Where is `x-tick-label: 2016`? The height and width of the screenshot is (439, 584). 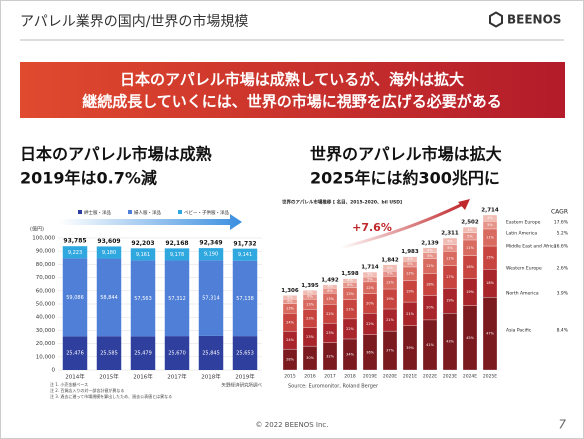
x-tick-label: 2016 is located at coordinates (310, 377).